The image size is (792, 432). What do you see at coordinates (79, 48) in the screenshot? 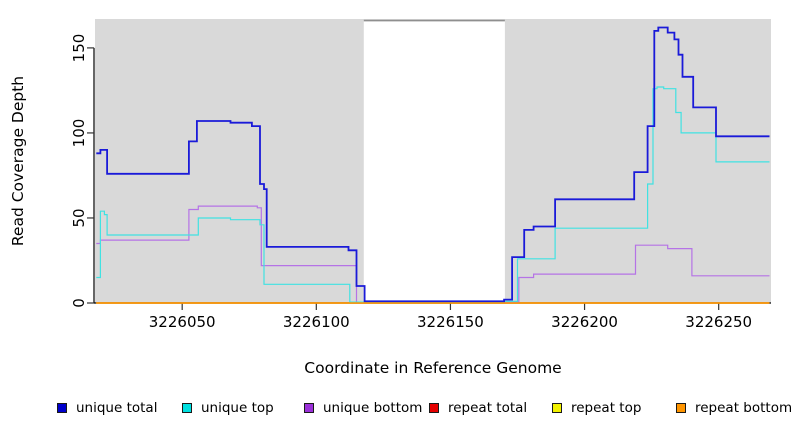
I see `y-tick-label: 150` at bounding box center [79, 48].